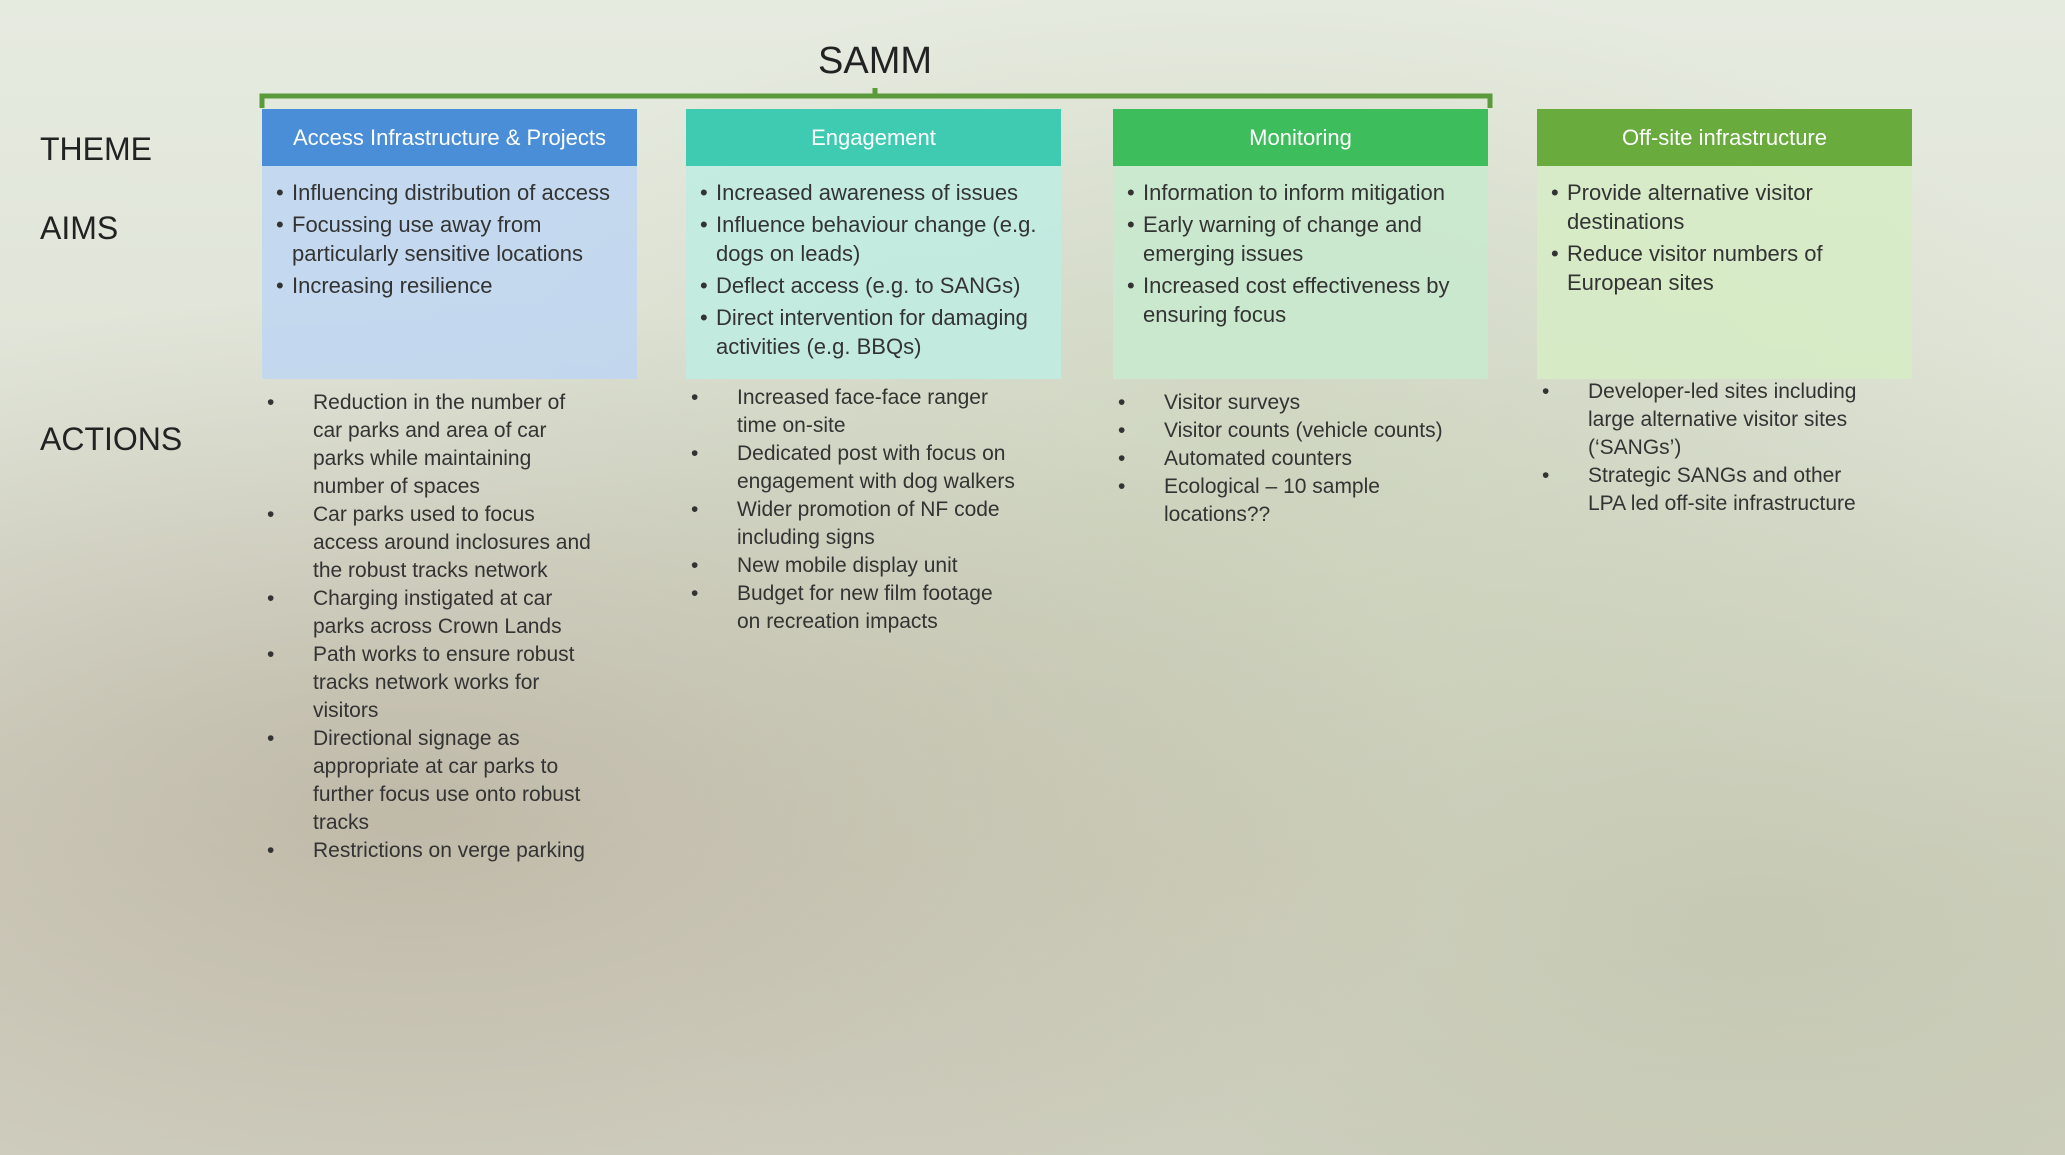  What do you see at coordinates (847, 565) in the screenshot?
I see `action-text: New mobile display unit` at bounding box center [847, 565].